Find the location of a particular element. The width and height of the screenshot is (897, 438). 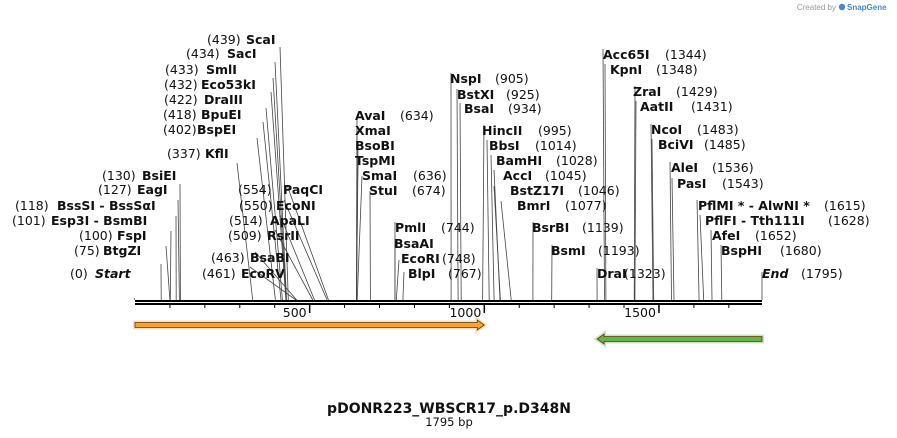

site-name-bsaai: BsaAI is located at coordinates (414, 243).